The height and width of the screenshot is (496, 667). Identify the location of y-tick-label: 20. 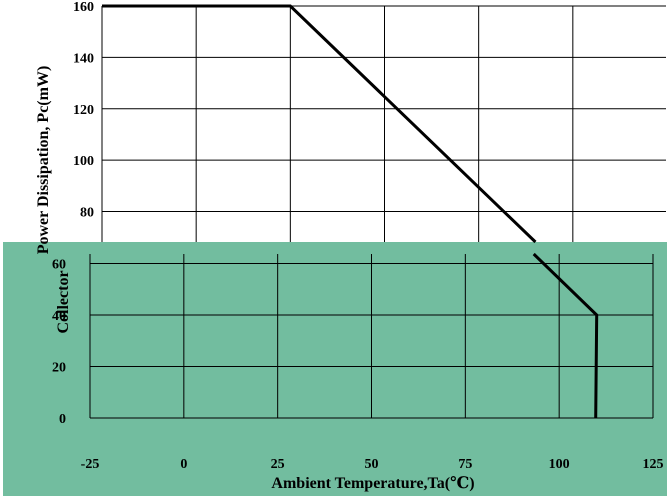
(59, 368).